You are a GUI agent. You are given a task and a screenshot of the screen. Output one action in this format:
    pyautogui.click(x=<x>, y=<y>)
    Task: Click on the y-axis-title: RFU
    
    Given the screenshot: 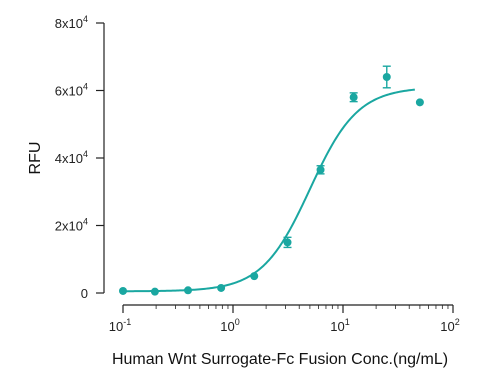 What is the action you would take?
    pyautogui.click(x=35, y=158)
    